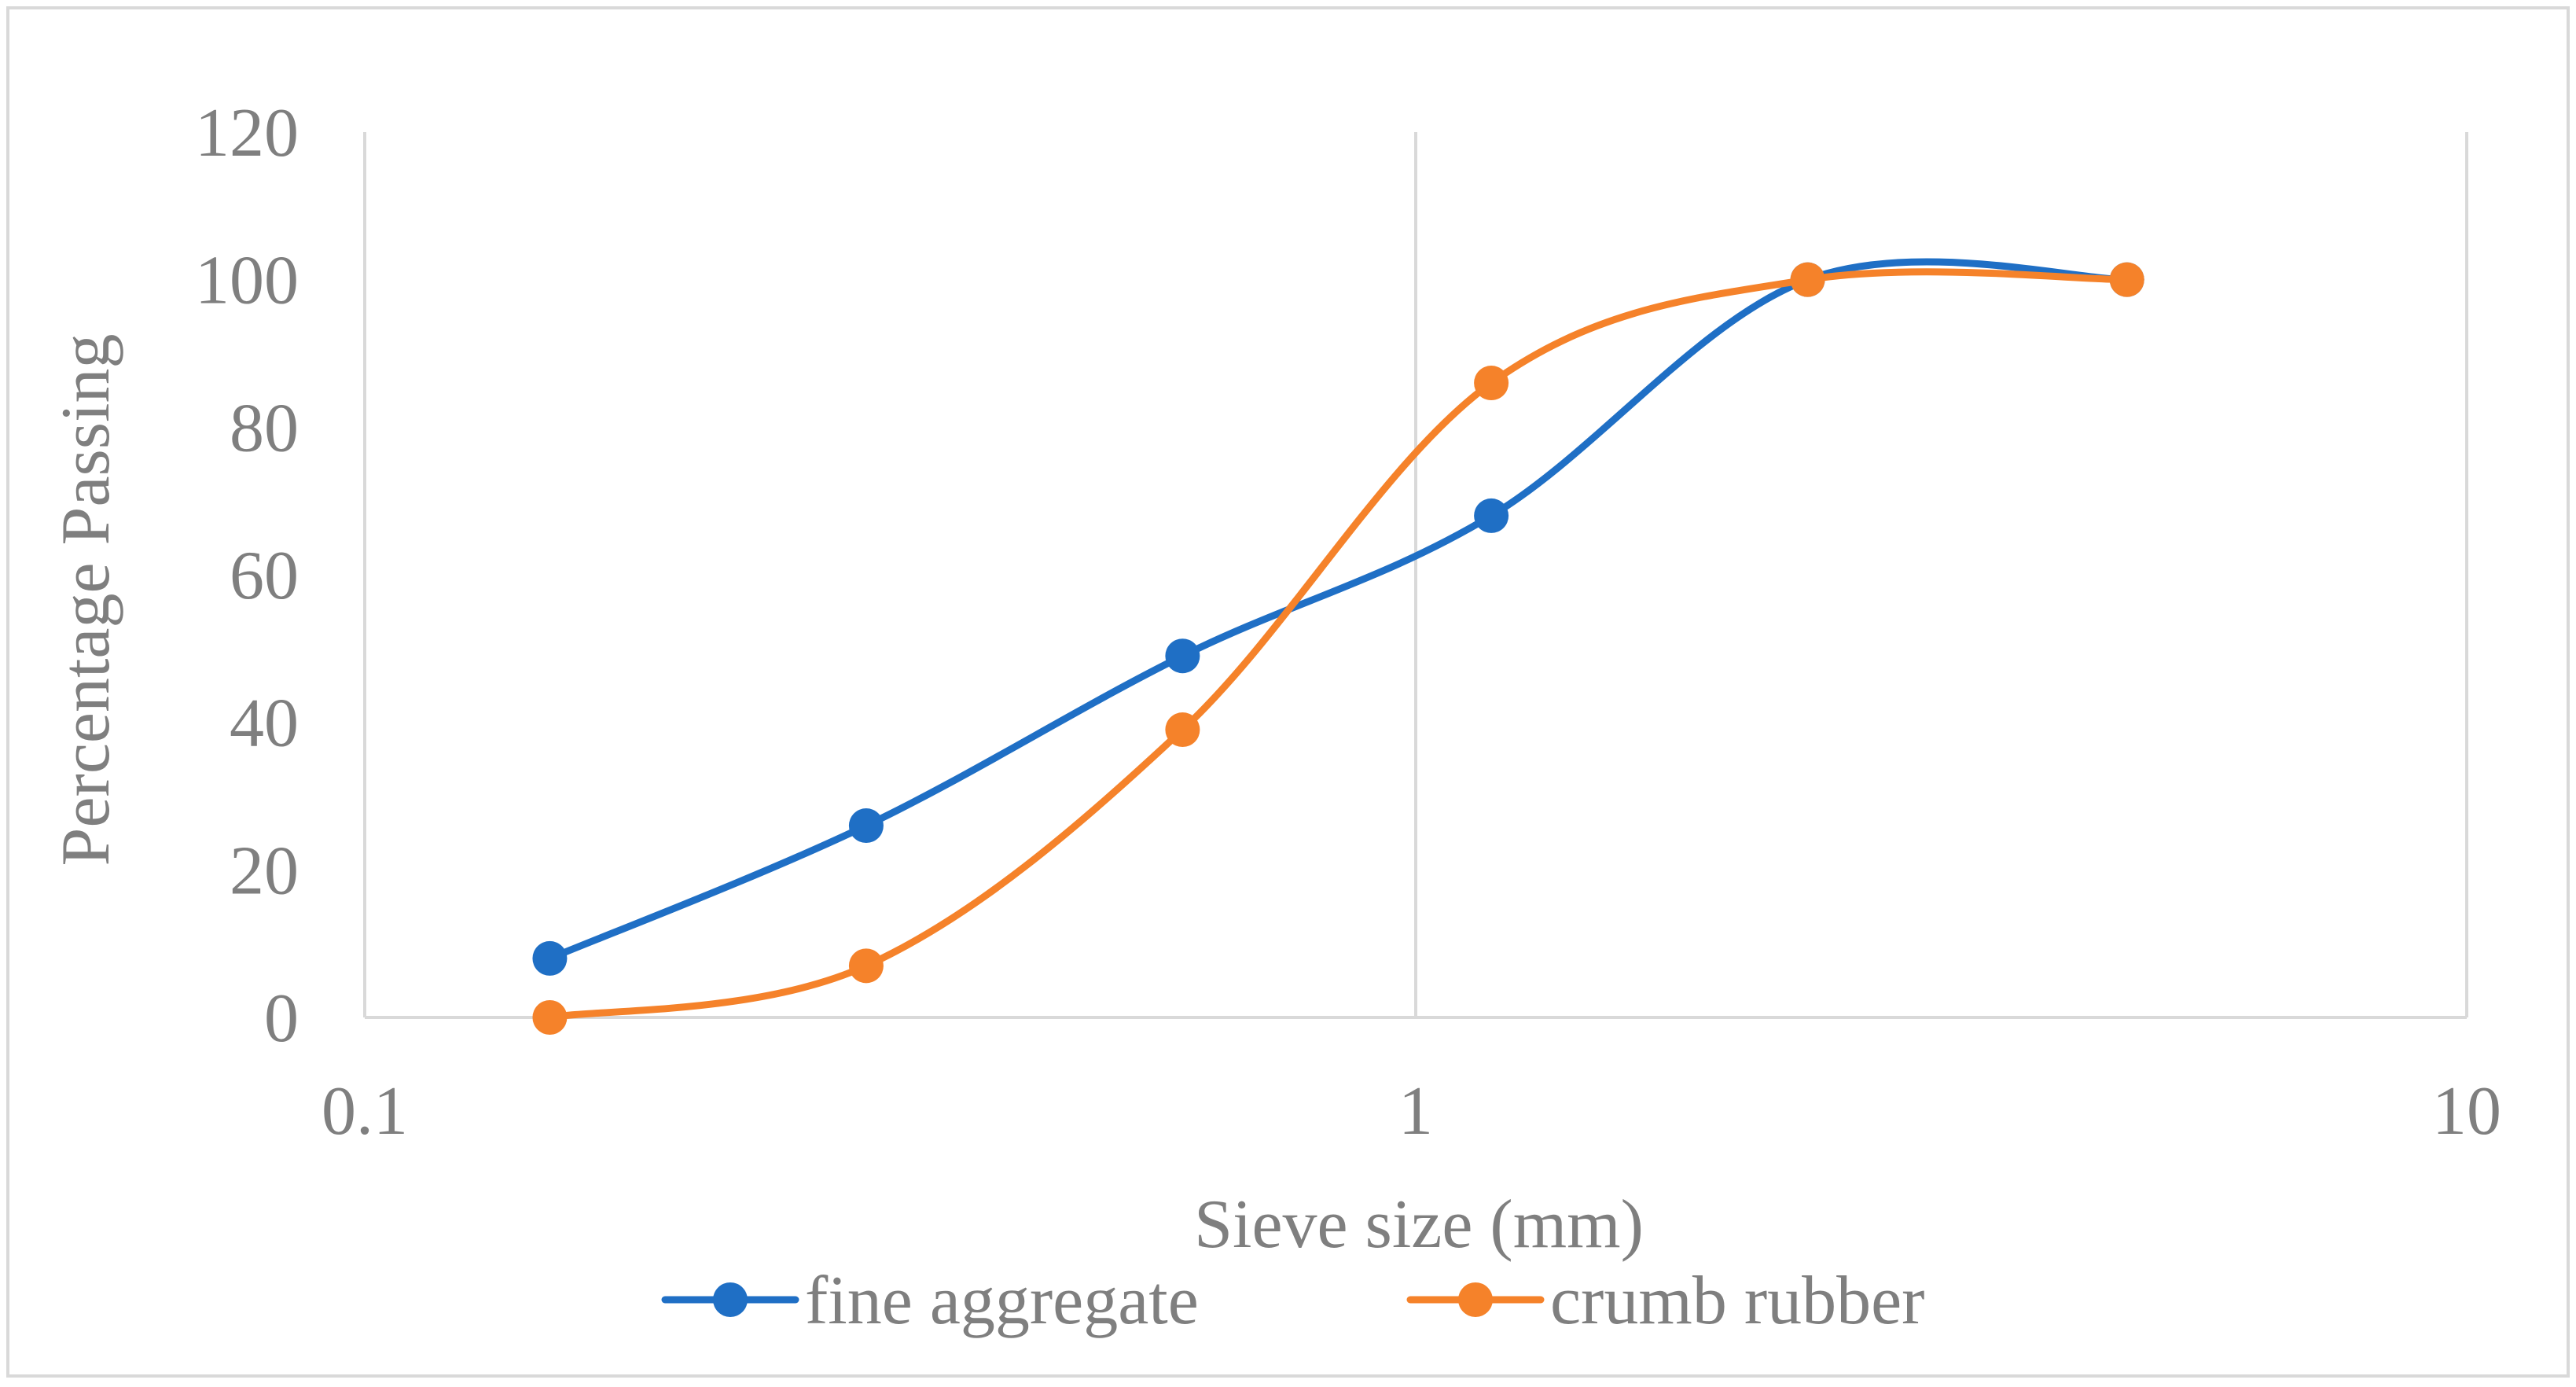  What do you see at coordinates (86, 600) in the screenshot?
I see `y-axis-title: Percentage Passing` at bounding box center [86, 600].